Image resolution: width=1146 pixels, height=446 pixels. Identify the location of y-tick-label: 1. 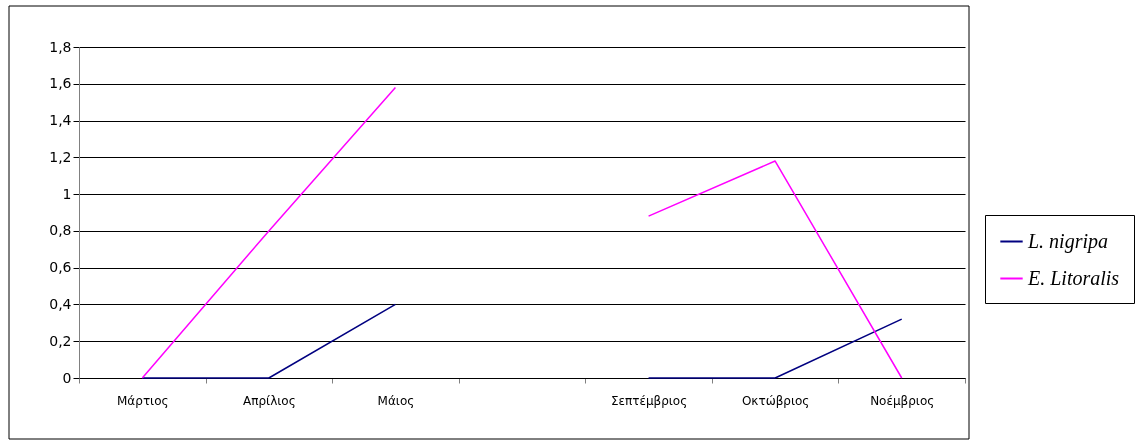
(67, 193).